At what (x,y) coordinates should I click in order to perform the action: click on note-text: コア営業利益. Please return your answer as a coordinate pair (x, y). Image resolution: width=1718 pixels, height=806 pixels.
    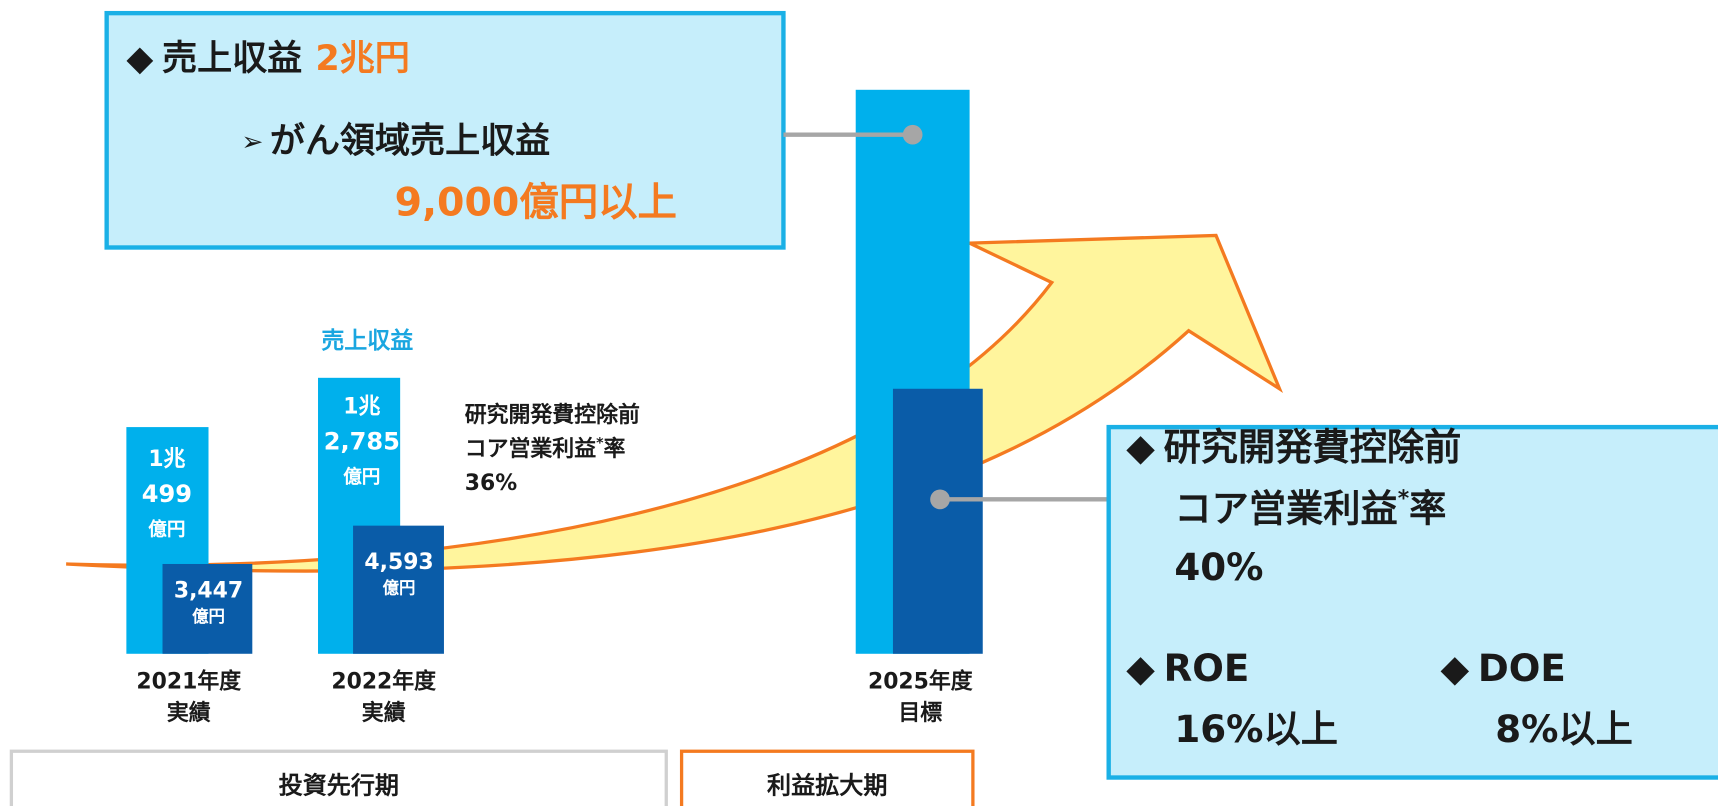
    Looking at the image, I should click on (530, 449).